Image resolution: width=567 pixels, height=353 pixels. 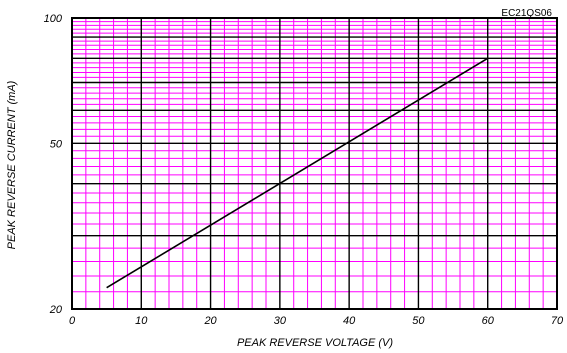 What do you see at coordinates (316, 321) in the screenshot?
I see `x-tick-labels: 0 10 20 30 40 50 60 70` at bounding box center [316, 321].